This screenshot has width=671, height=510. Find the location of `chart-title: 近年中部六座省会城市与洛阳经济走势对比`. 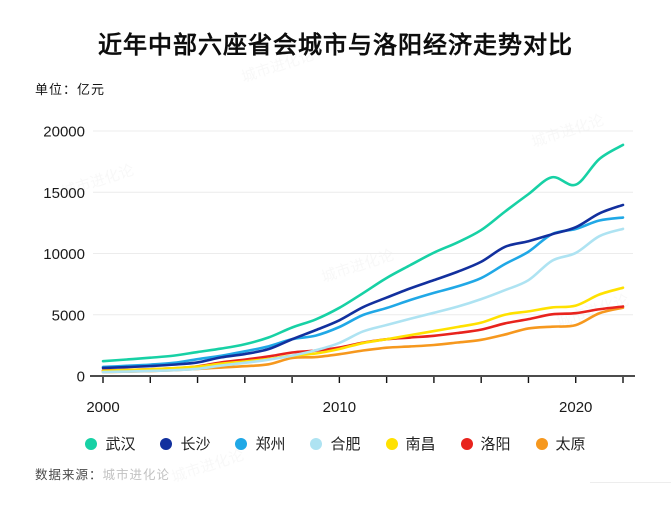

chart-title: 近年中部六座省会城市与洛阳经济走势对比 is located at coordinates (335, 45).